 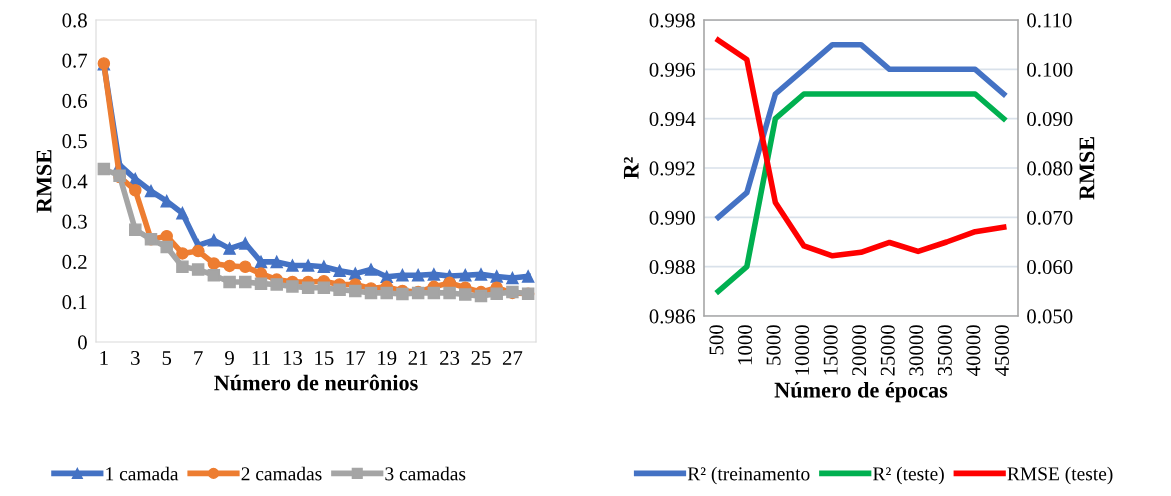 What do you see at coordinates (74, 262) in the screenshot?
I see `y-tick-label: 0.2` at bounding box center [74, 262].